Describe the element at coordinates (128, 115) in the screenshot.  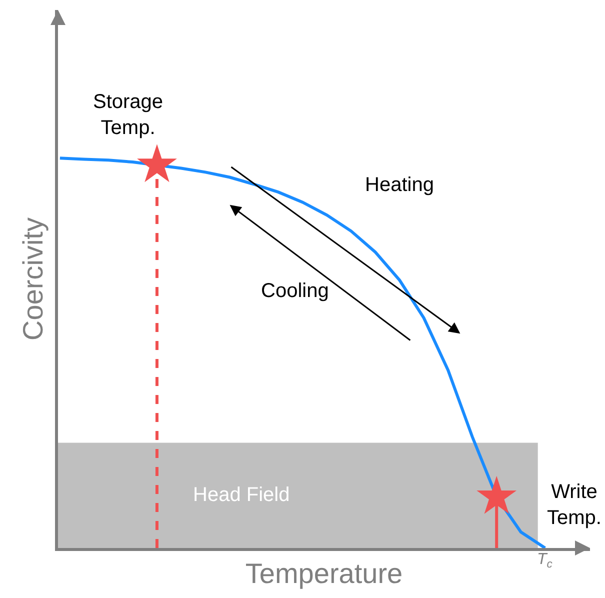
I see `text: Storage Temp.` at that location.